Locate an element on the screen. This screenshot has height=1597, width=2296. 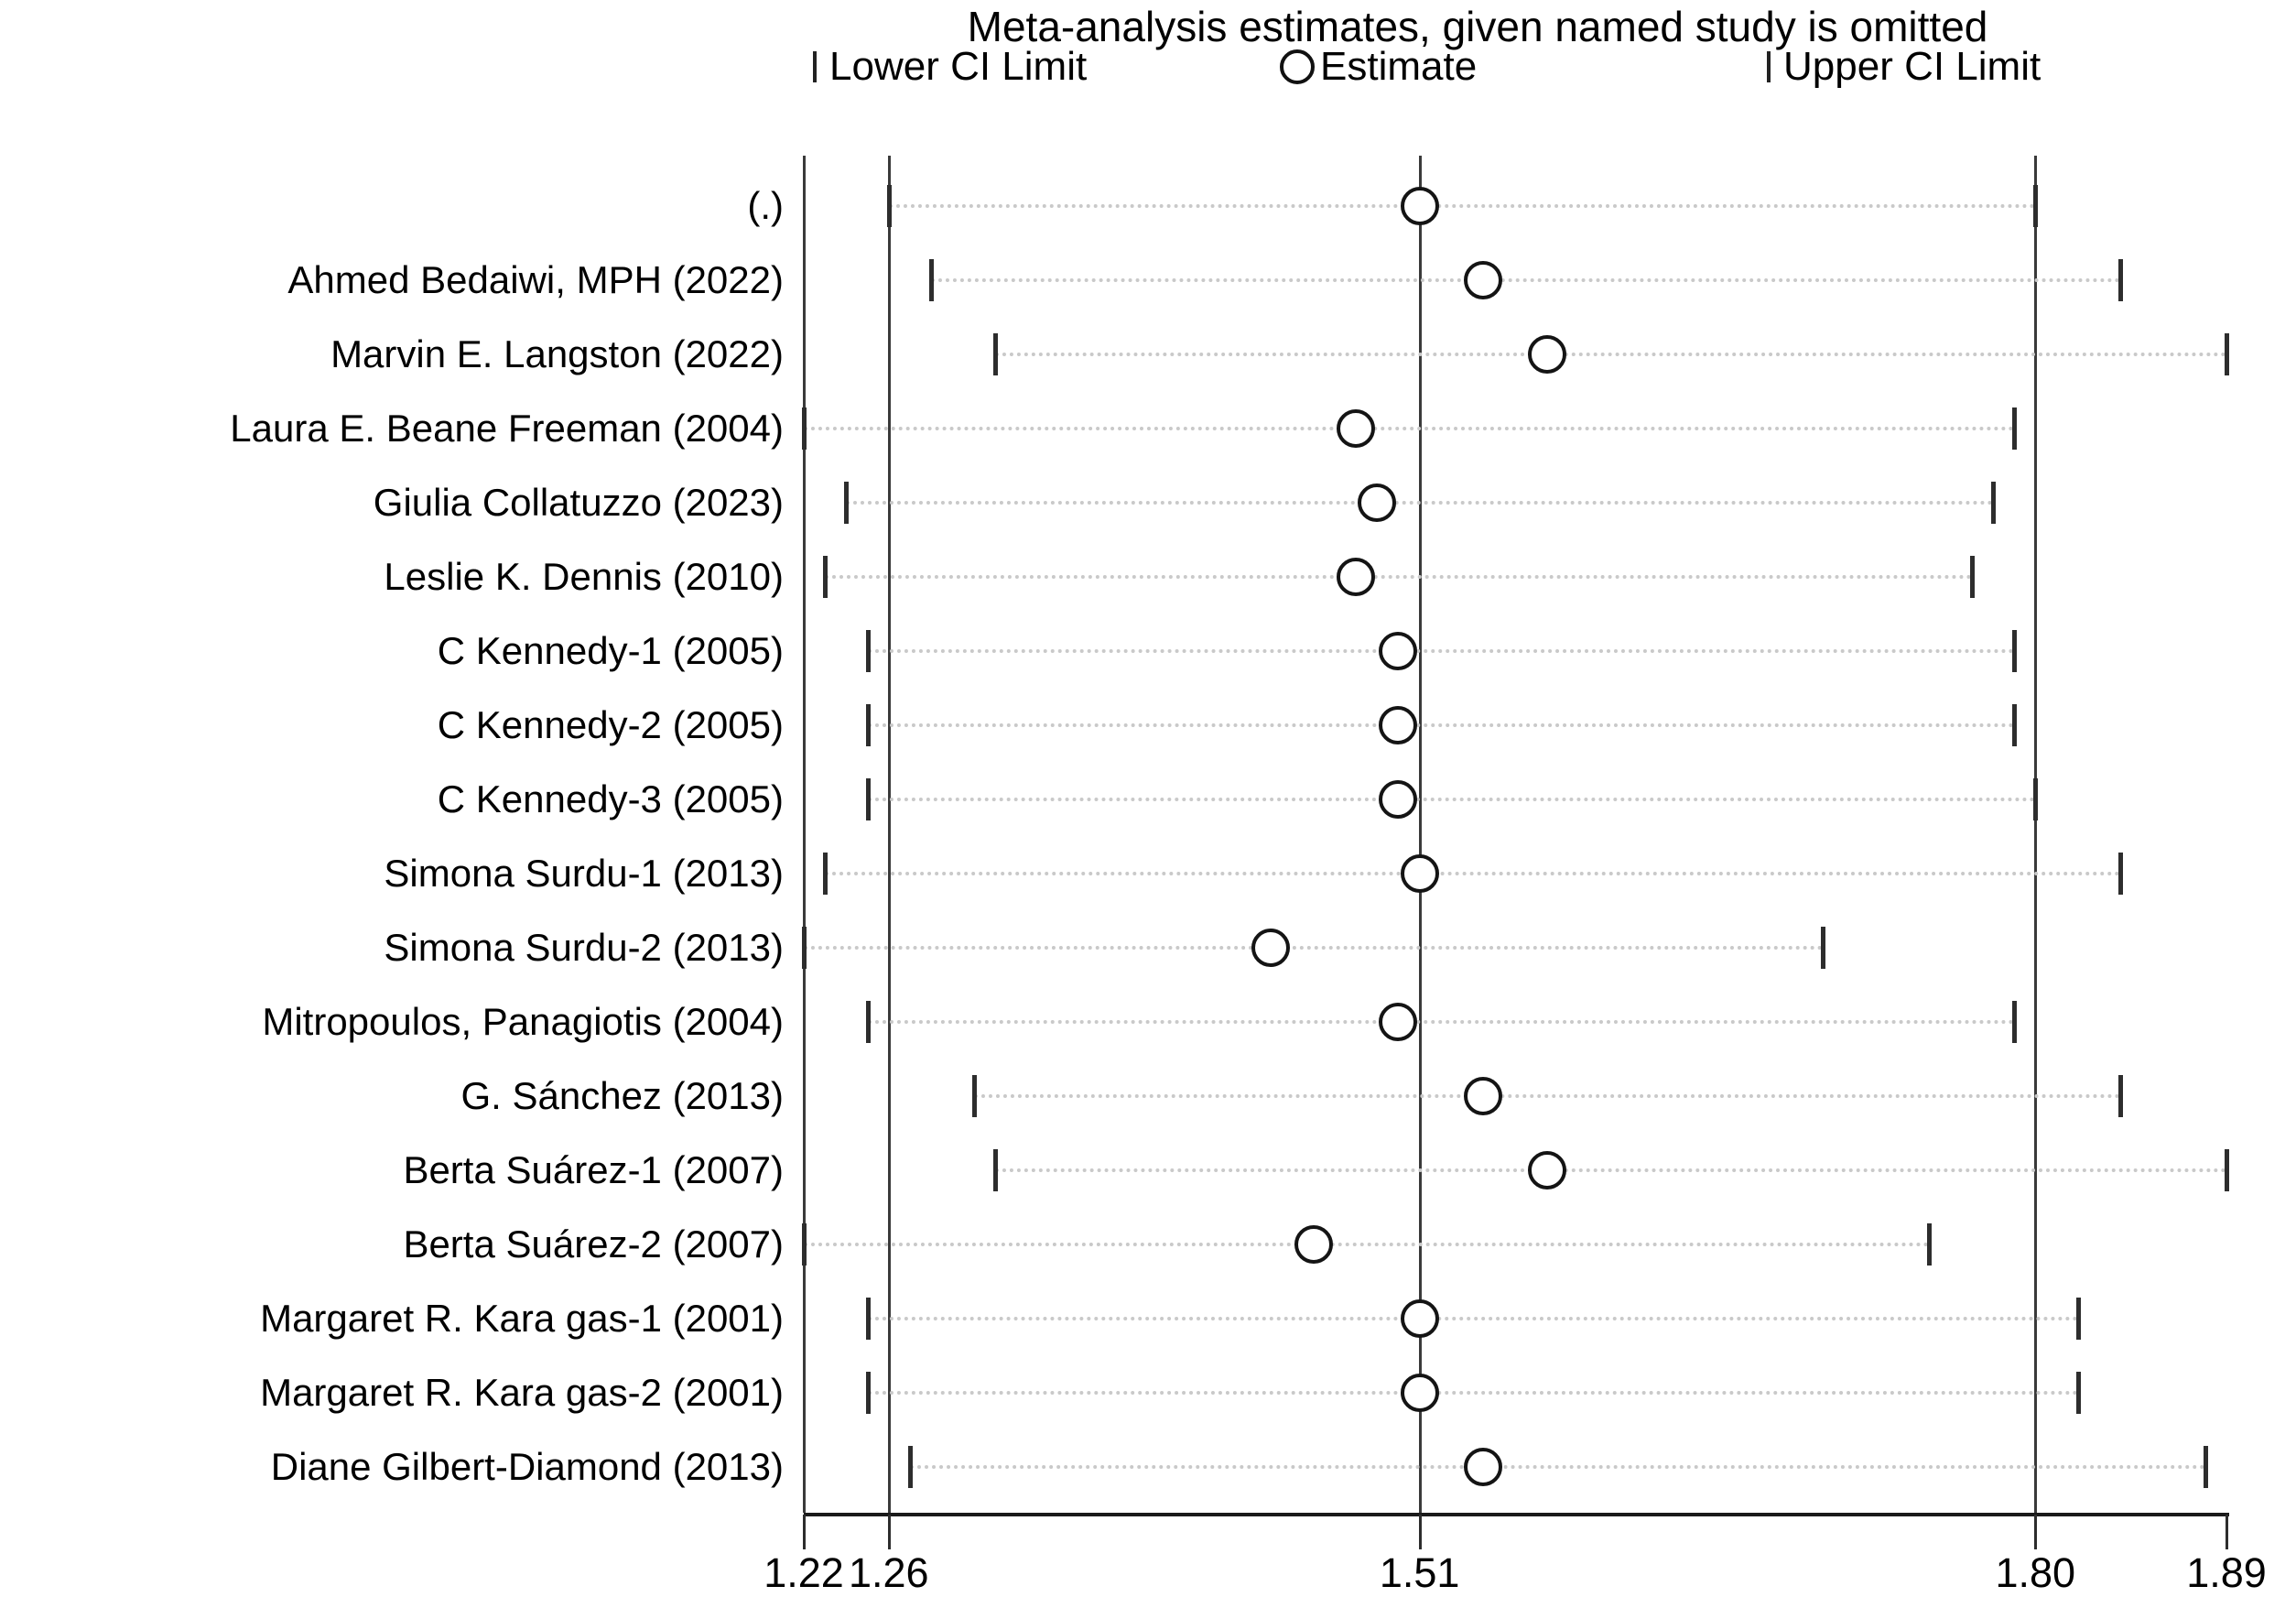
study-label: G. Sánchez (2013) is located at coordinates (622, 1095).